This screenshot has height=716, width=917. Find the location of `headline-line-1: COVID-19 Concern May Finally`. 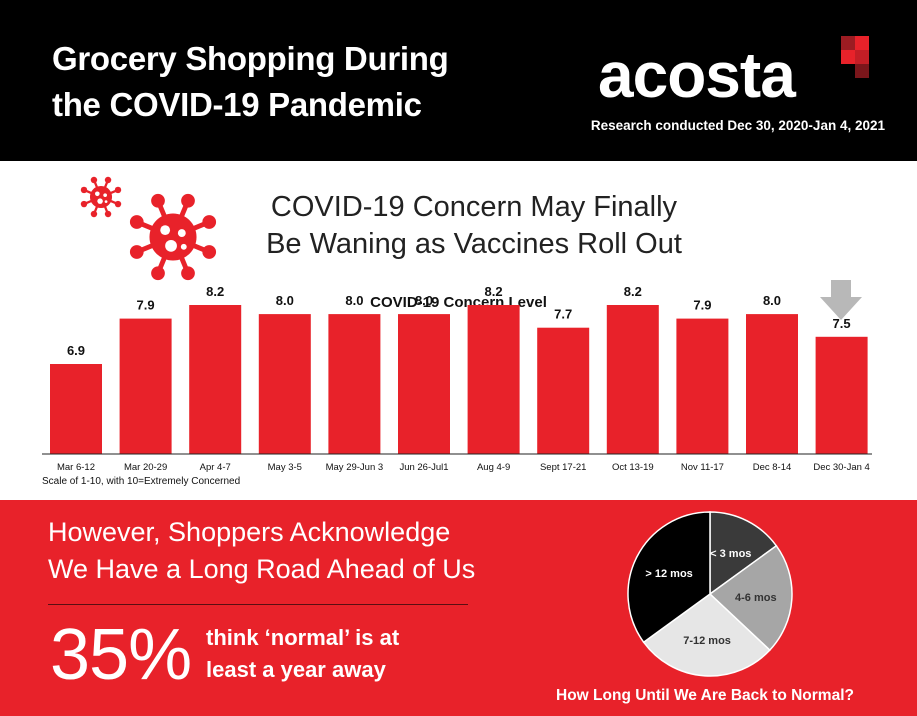

headline-line-1: COVID-19 Concern May Finally is located at coordinates (474, 207).